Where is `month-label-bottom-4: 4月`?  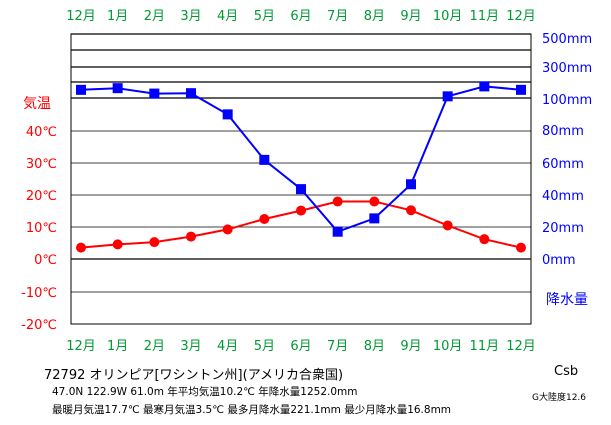 month-label-bottom-4: 4月 is located at coordinates (227, 346).